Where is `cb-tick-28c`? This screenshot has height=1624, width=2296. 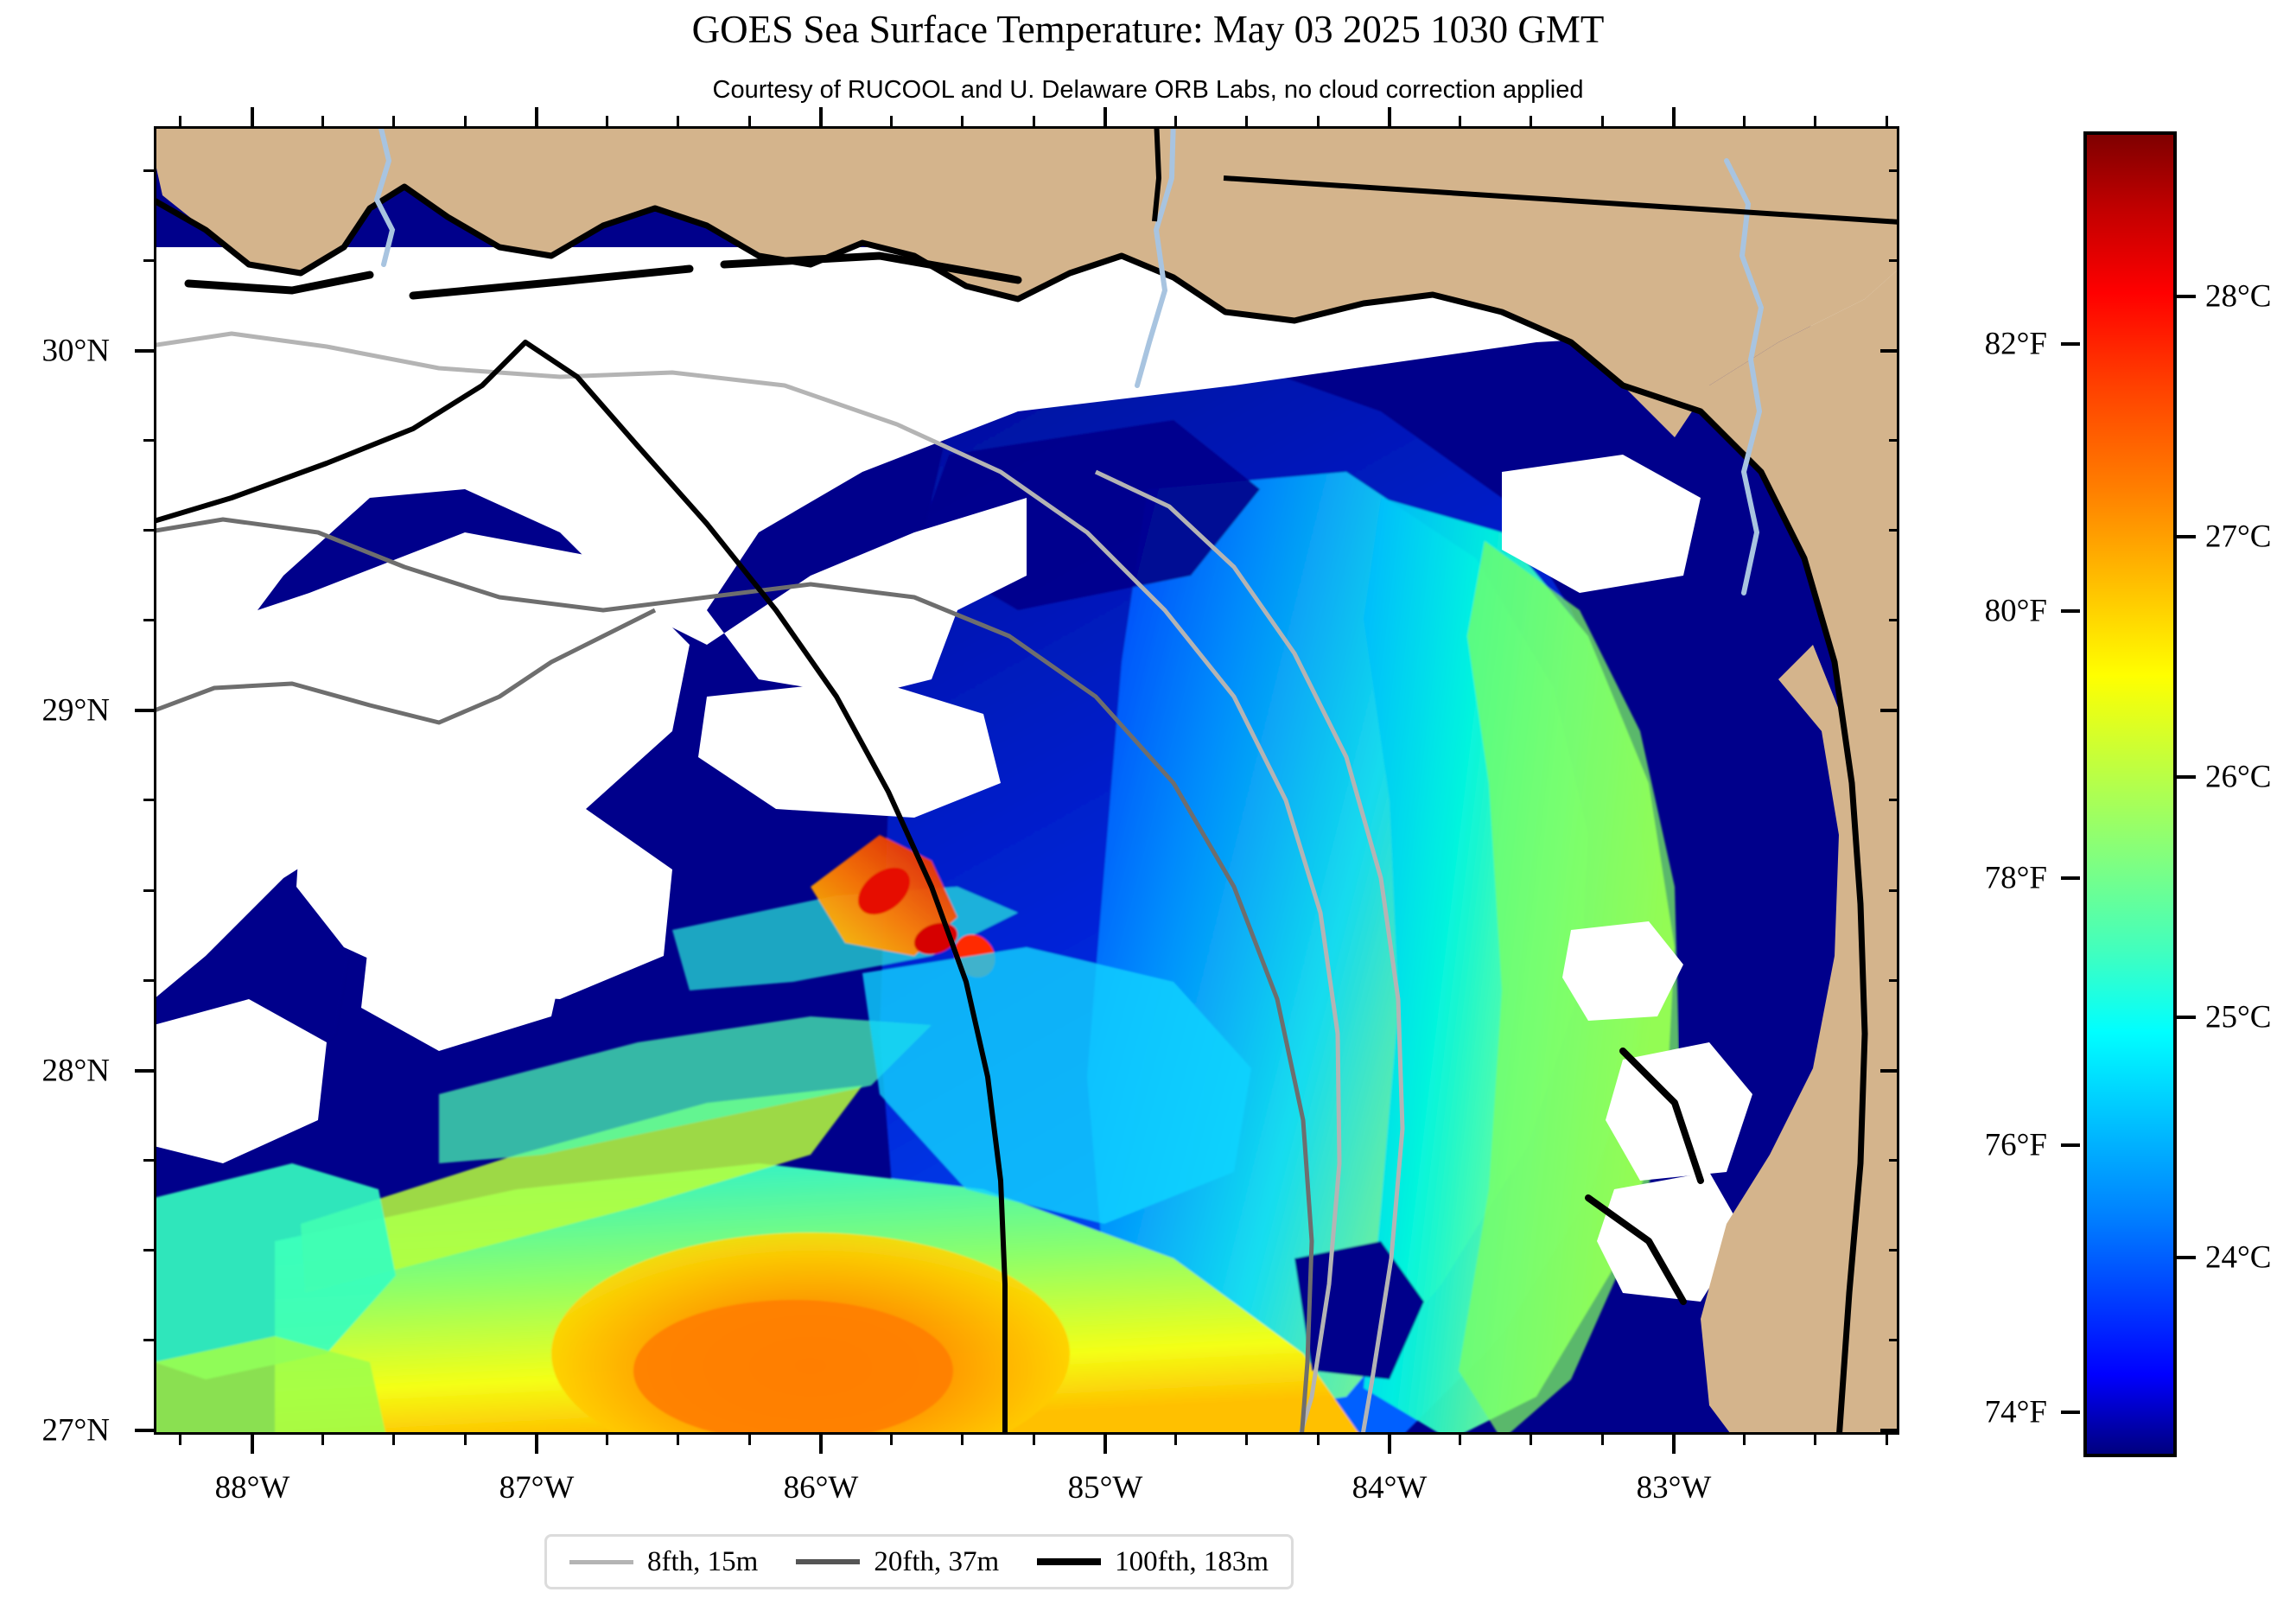
cb-tick-28c is located at coordinates (2186, 296).